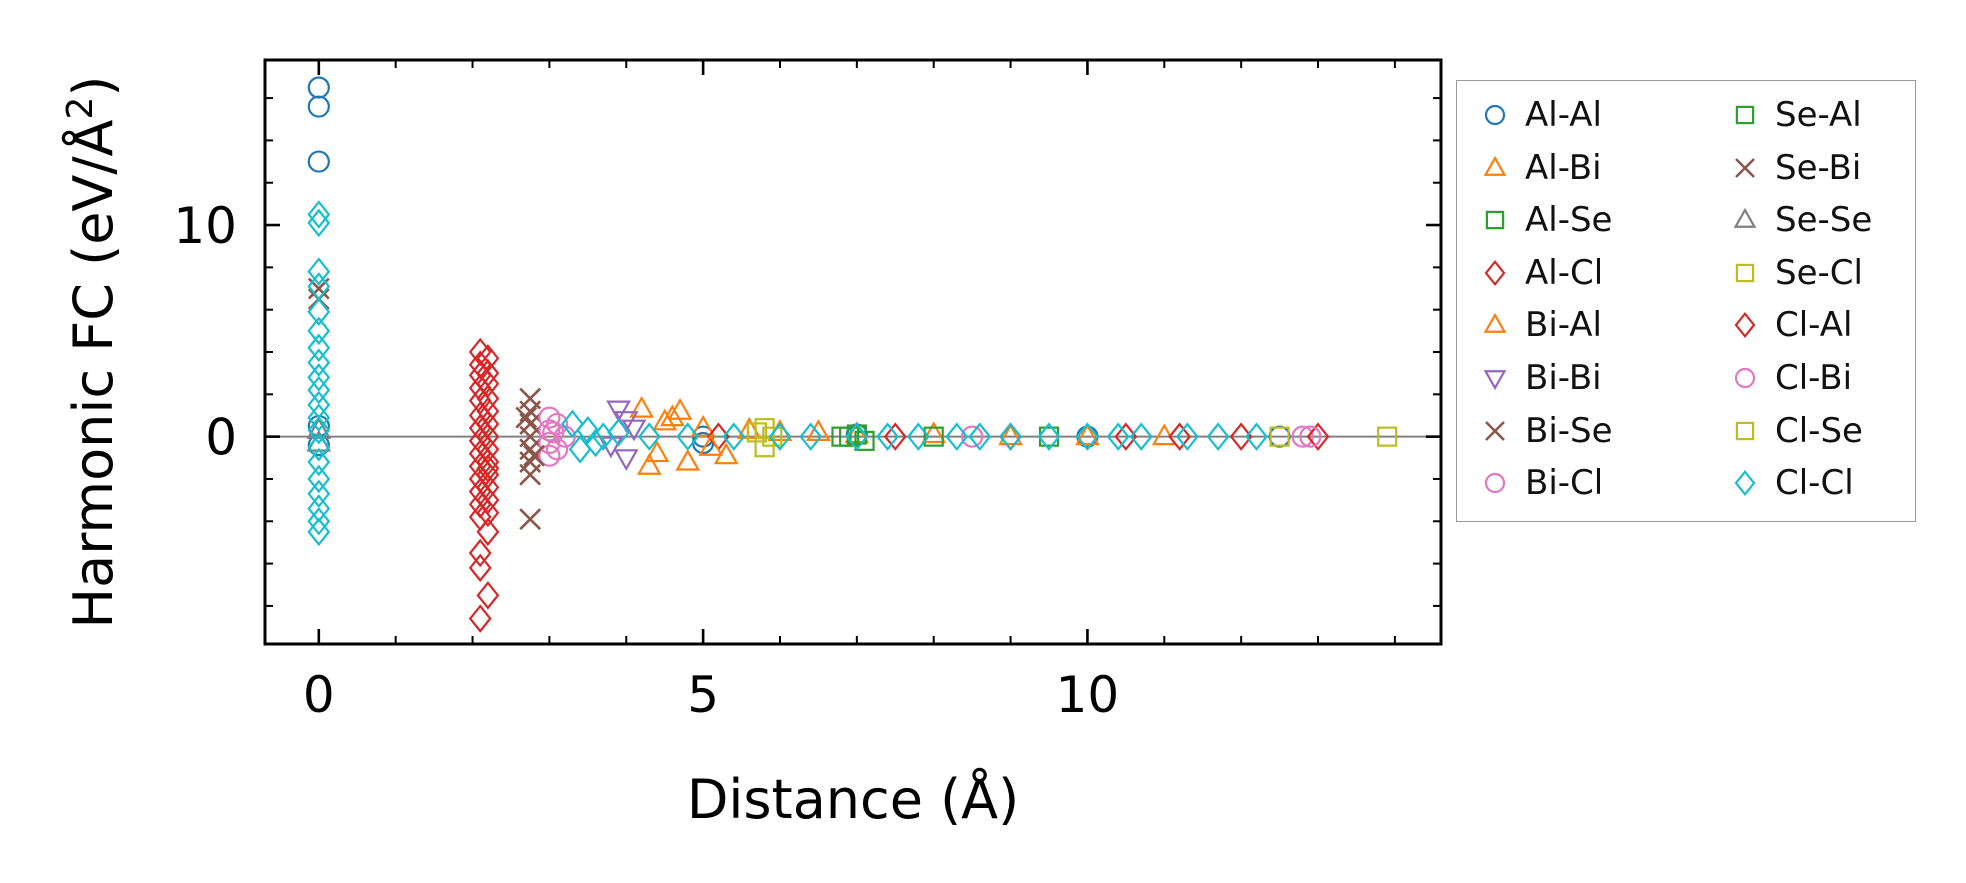  Describe the element at coordinates (205, 226) in the screenshot. I see `y-tick-label: 10` at that location.